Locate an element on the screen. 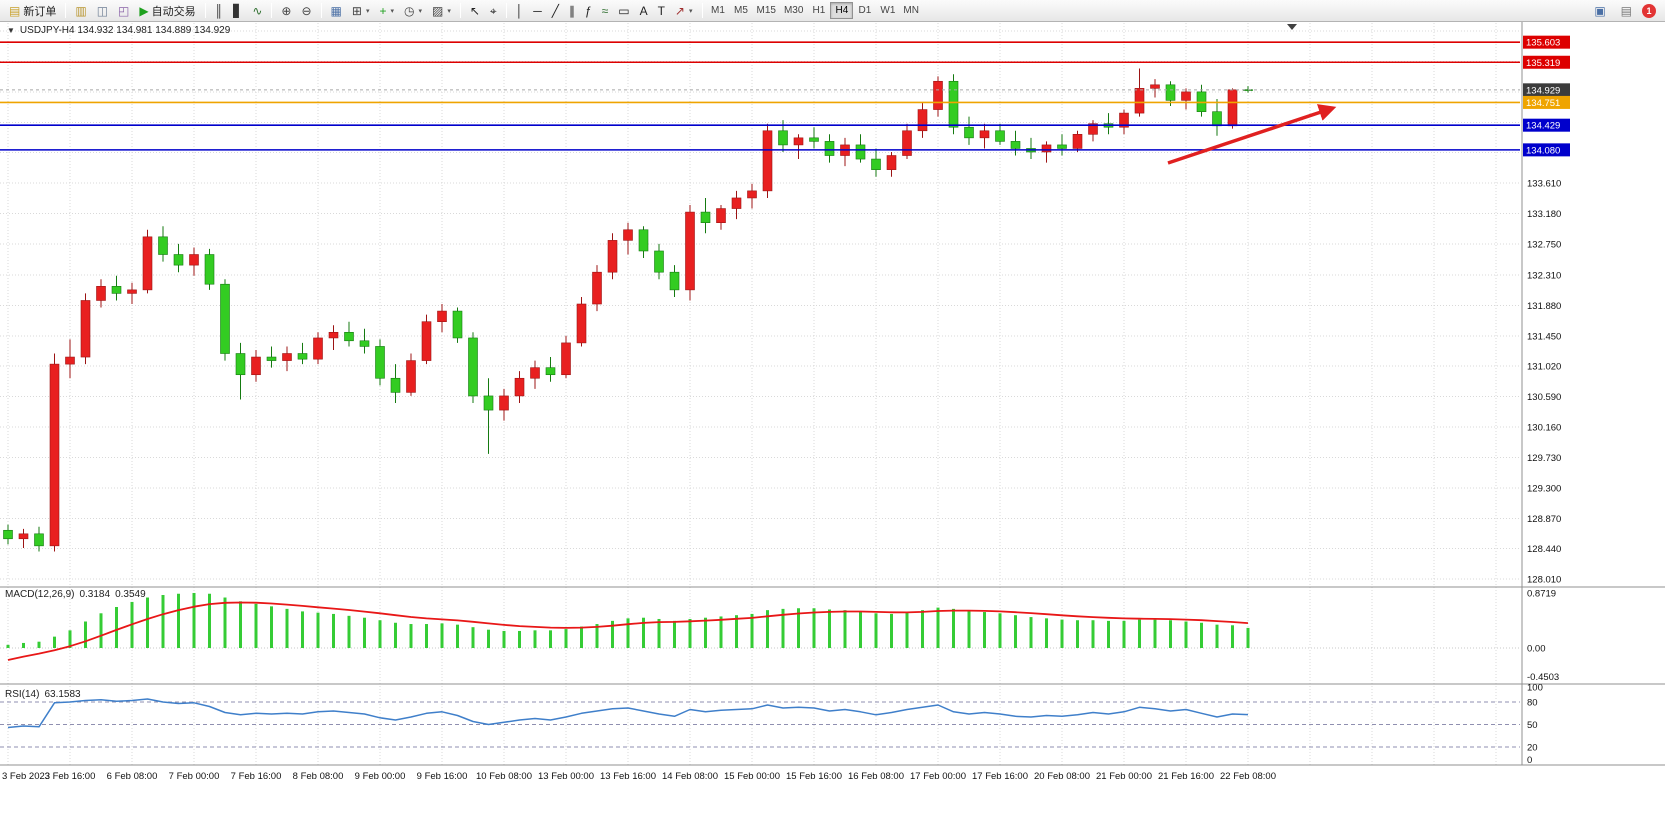 The image size is (1665, 838). line-chart-button: ∿ is located at coordinates (257, 10).